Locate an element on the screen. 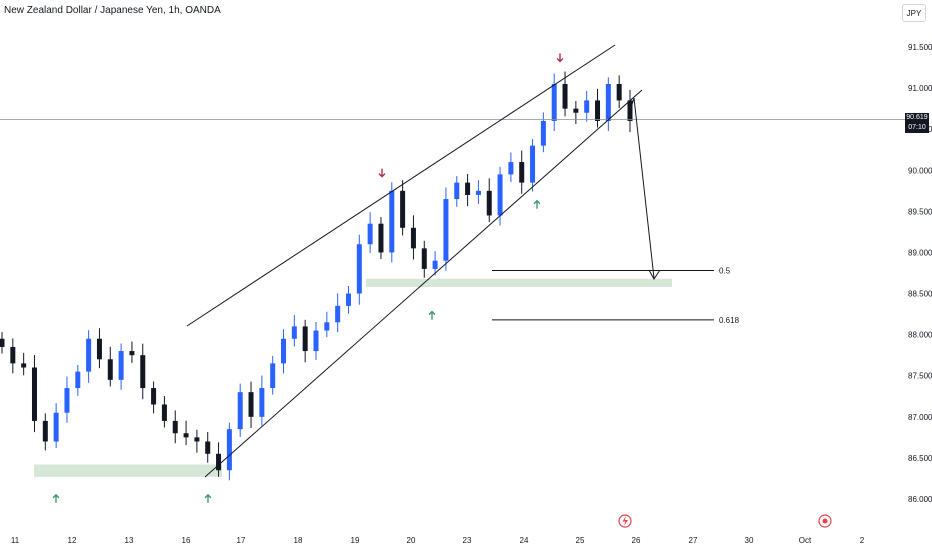  time-tick-label: 12 is located at coordinates (72, 540).